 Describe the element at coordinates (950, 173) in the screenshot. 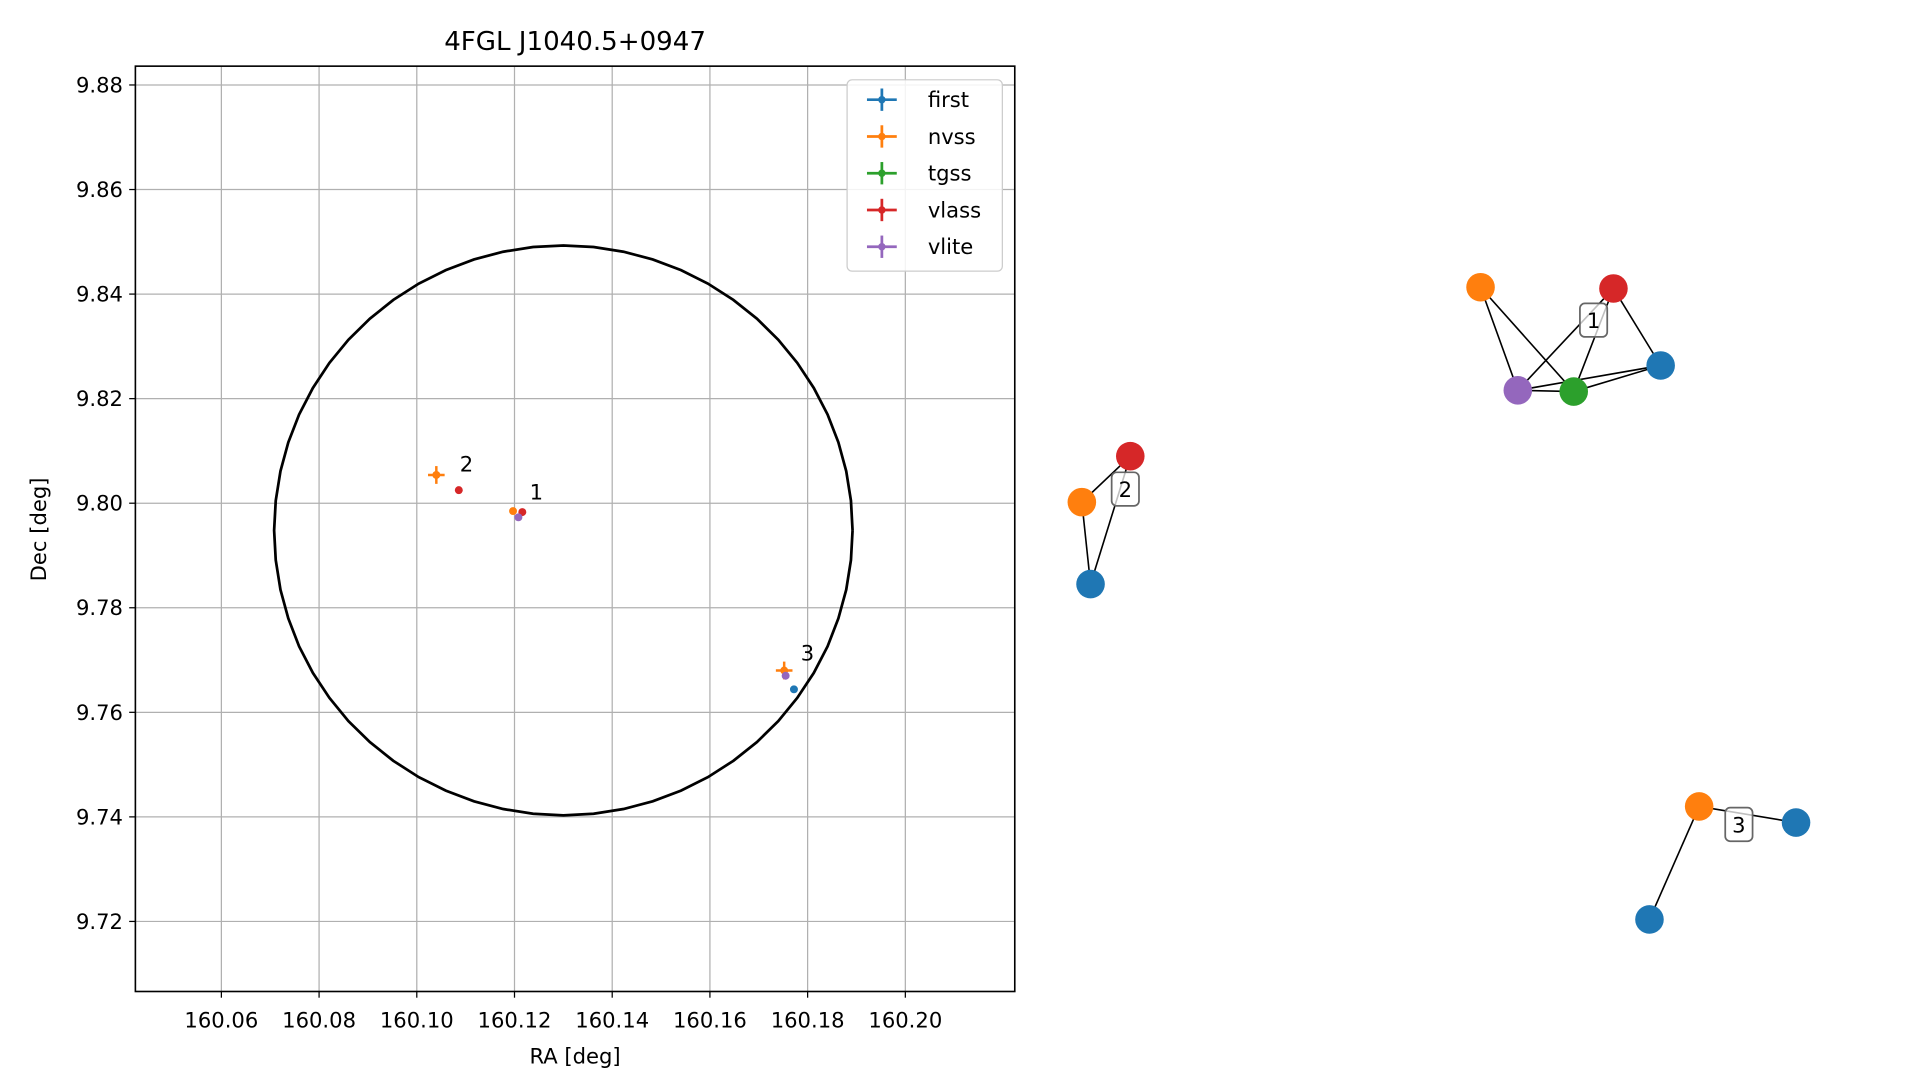

I see `legend-label-tgss: tgss` at that location.